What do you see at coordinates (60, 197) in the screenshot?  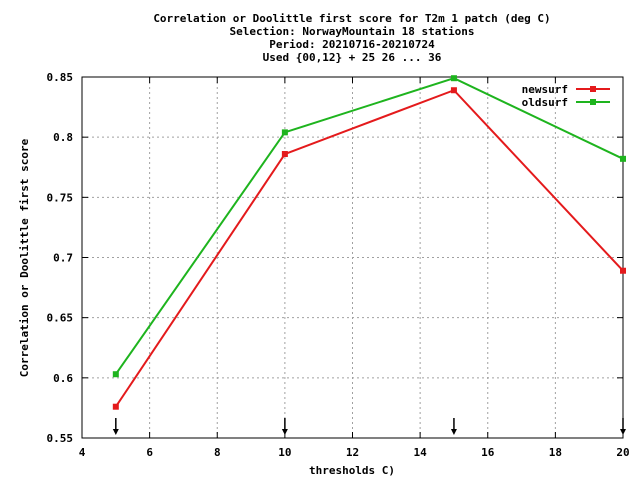 I see `y-tick-label: 0.75` at bounding box center [60, 197].